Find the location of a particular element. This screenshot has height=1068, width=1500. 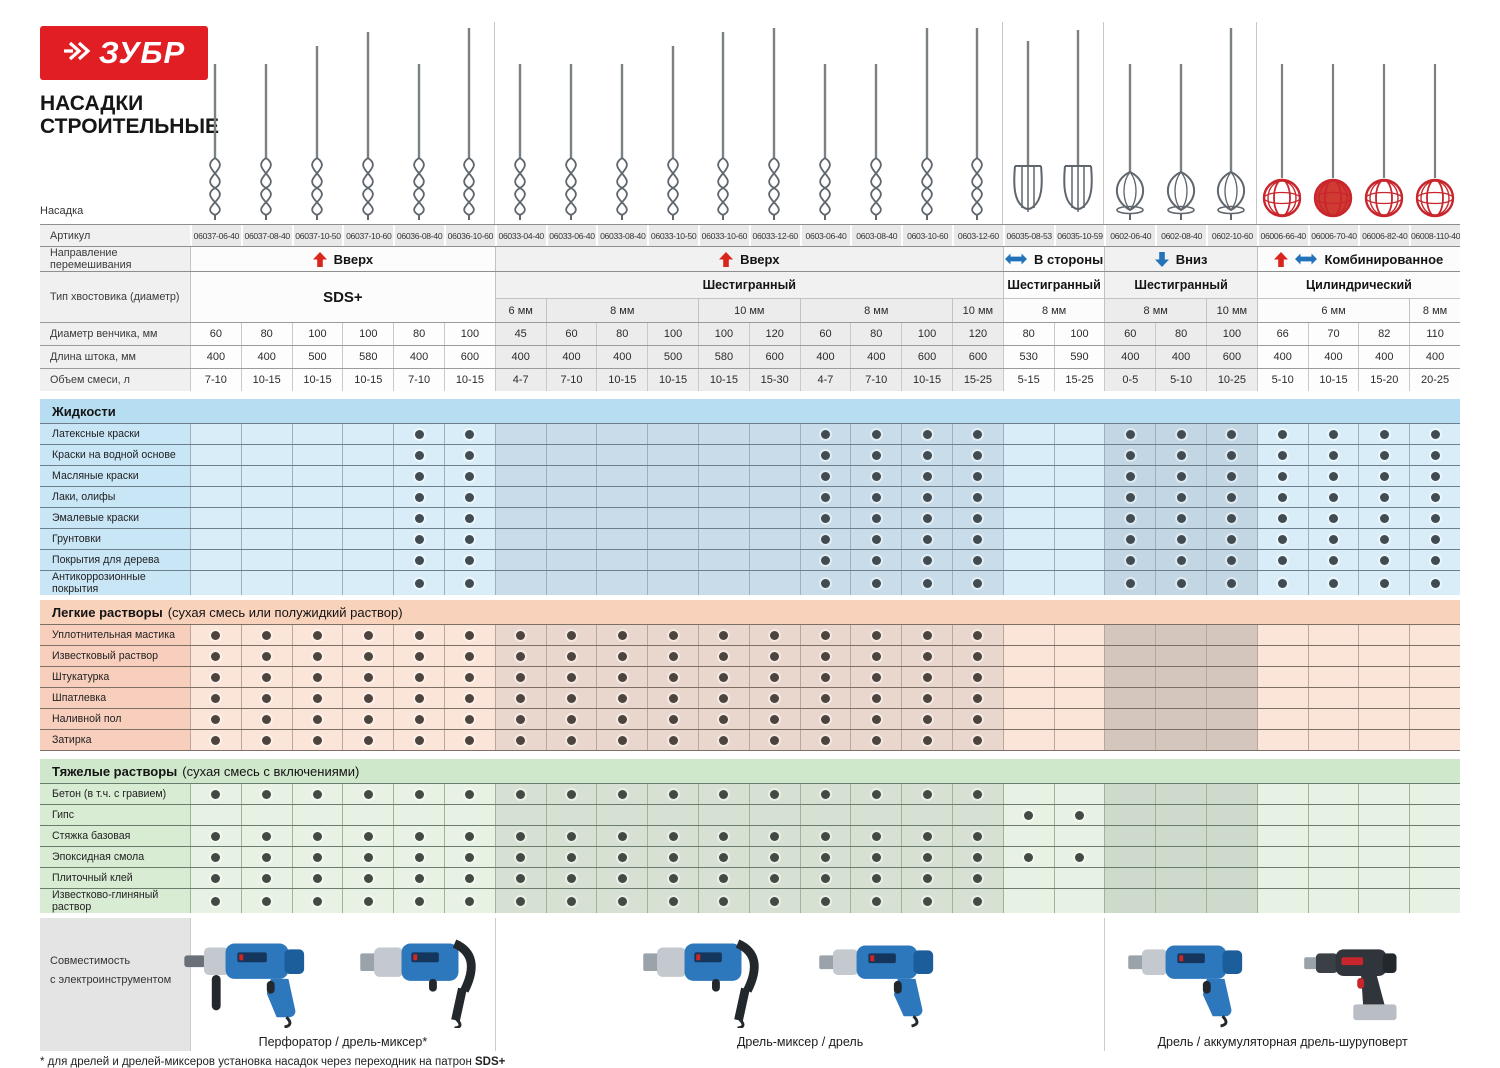

material-row: Штукатурка is located at coordinates (750, 677).